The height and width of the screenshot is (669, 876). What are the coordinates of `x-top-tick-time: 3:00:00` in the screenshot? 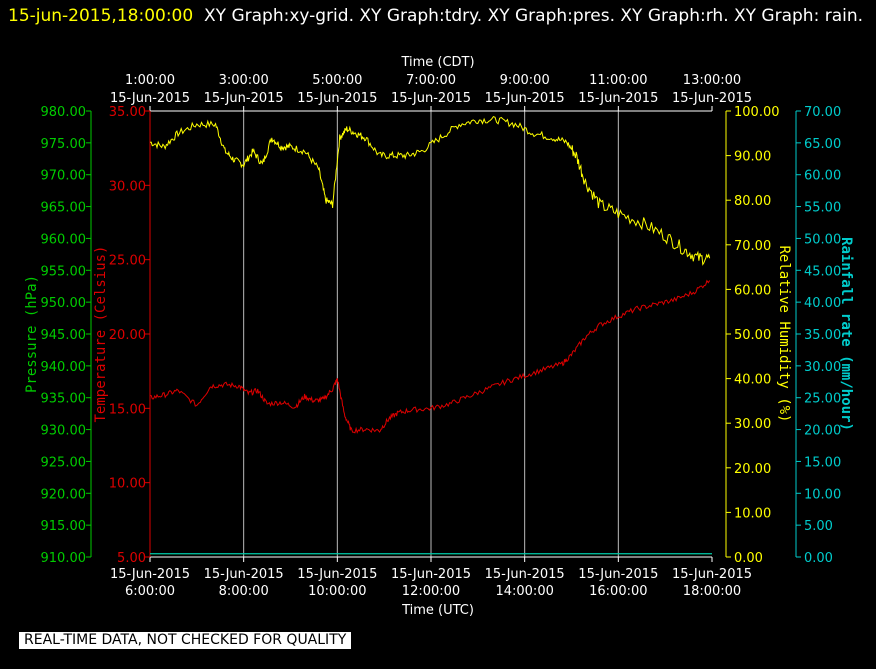 It's located at (244, 80).